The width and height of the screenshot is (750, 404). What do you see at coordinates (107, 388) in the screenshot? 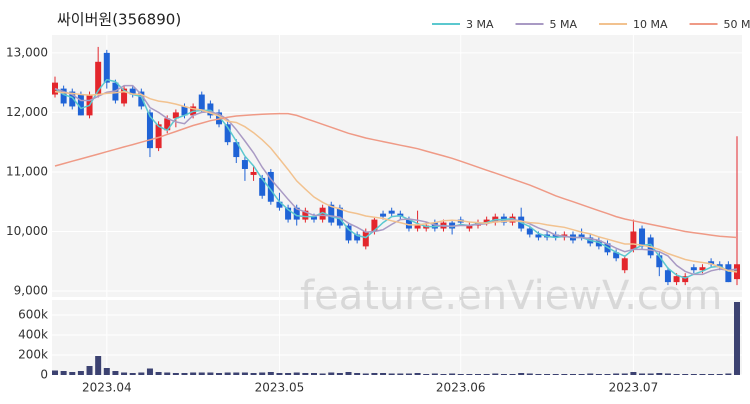
I see `x-tick-label: 2023.04` at bounding box center [107, 388].